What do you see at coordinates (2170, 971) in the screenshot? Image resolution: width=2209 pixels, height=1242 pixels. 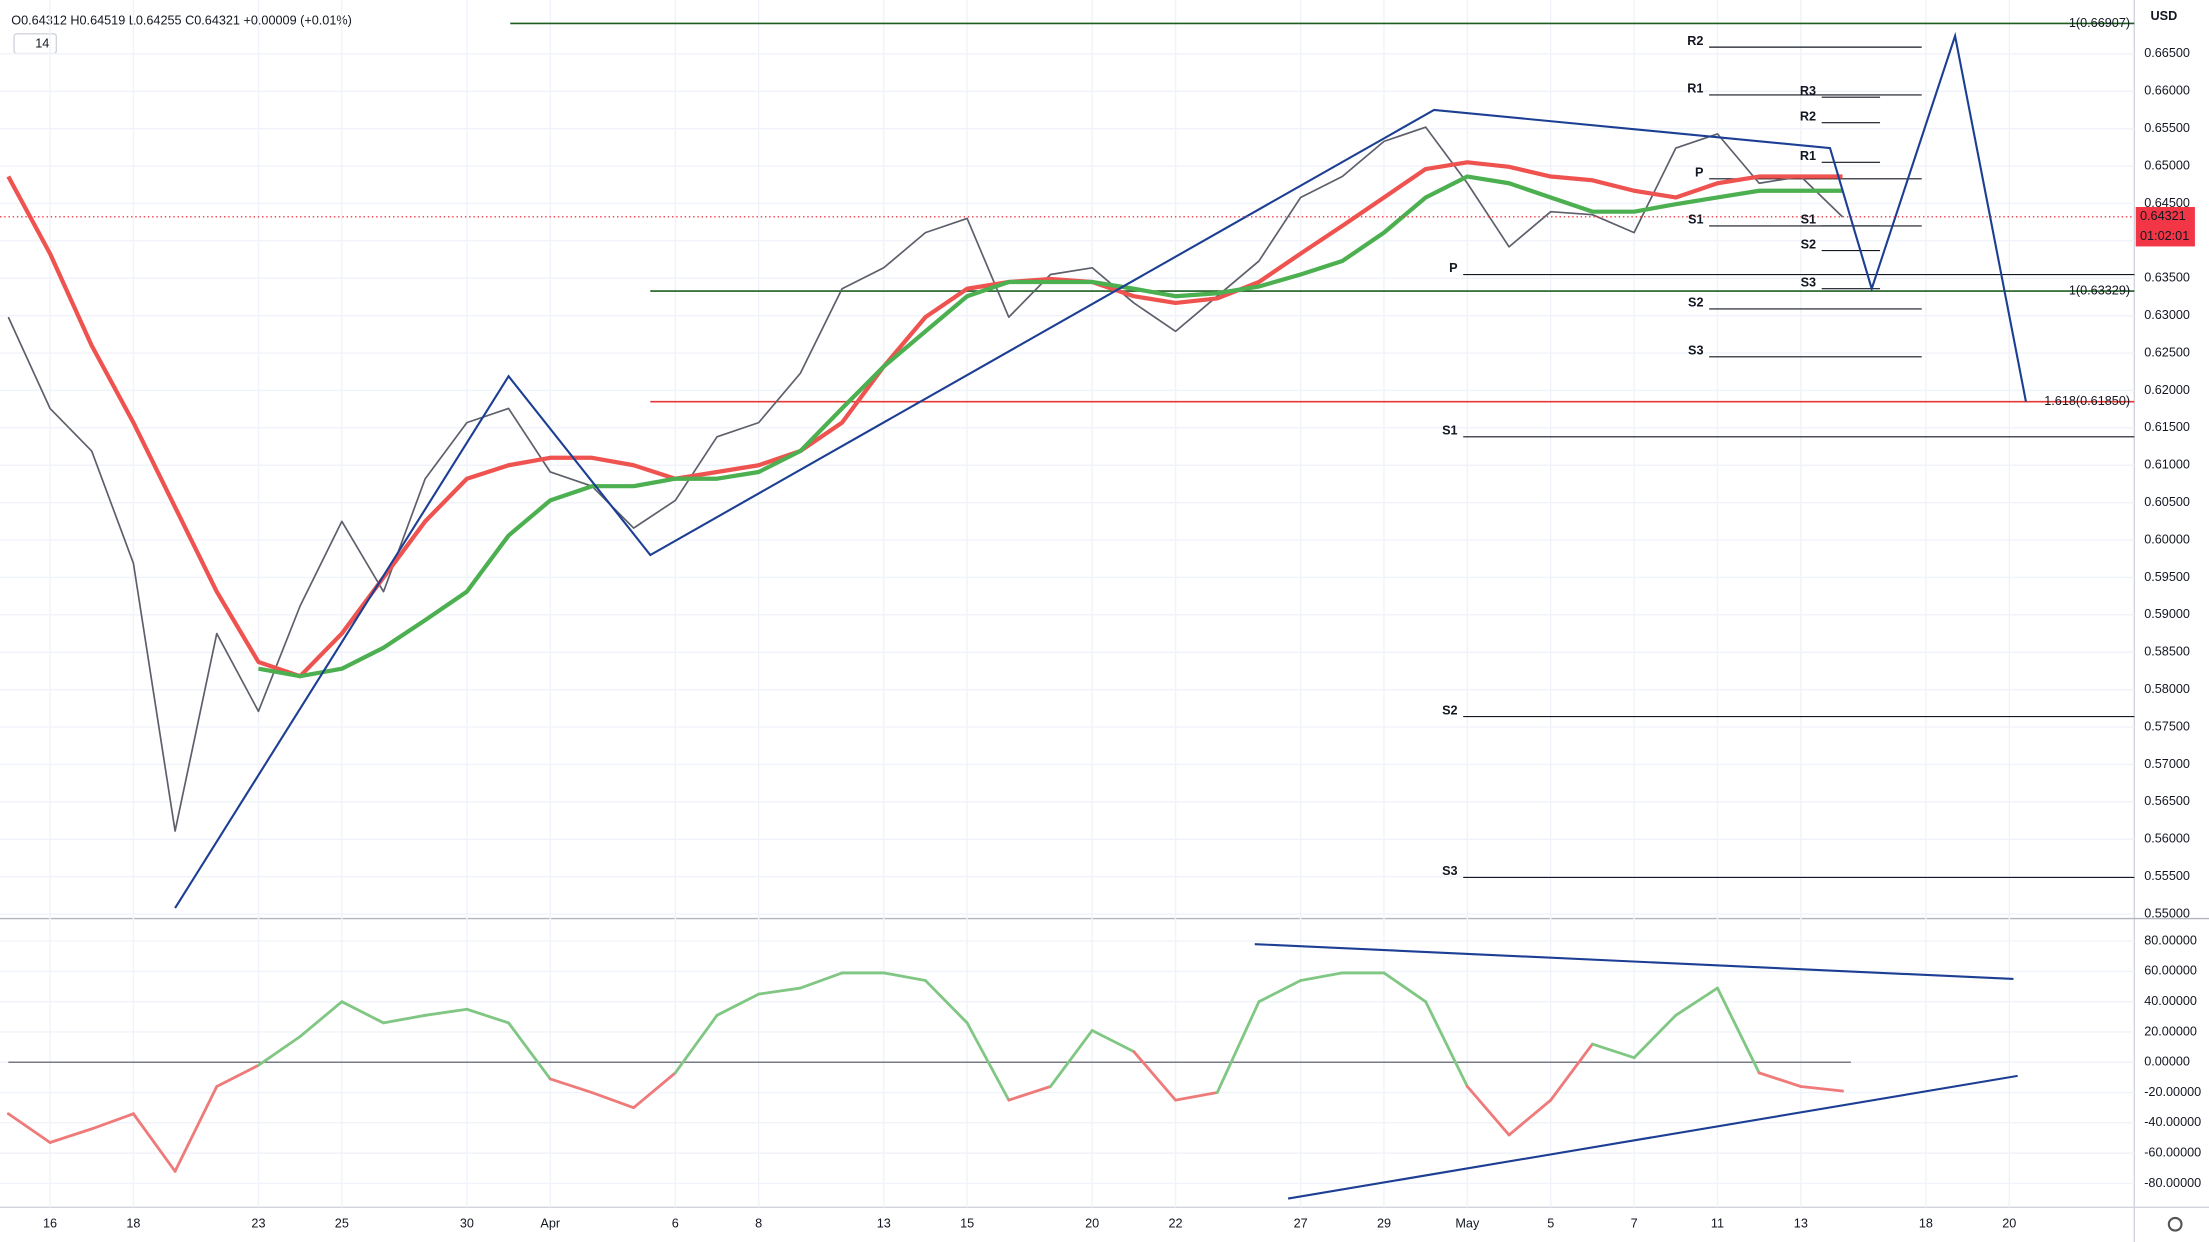 I see `y-tick-label: 60.00000` at bounding box center [2170, 971].